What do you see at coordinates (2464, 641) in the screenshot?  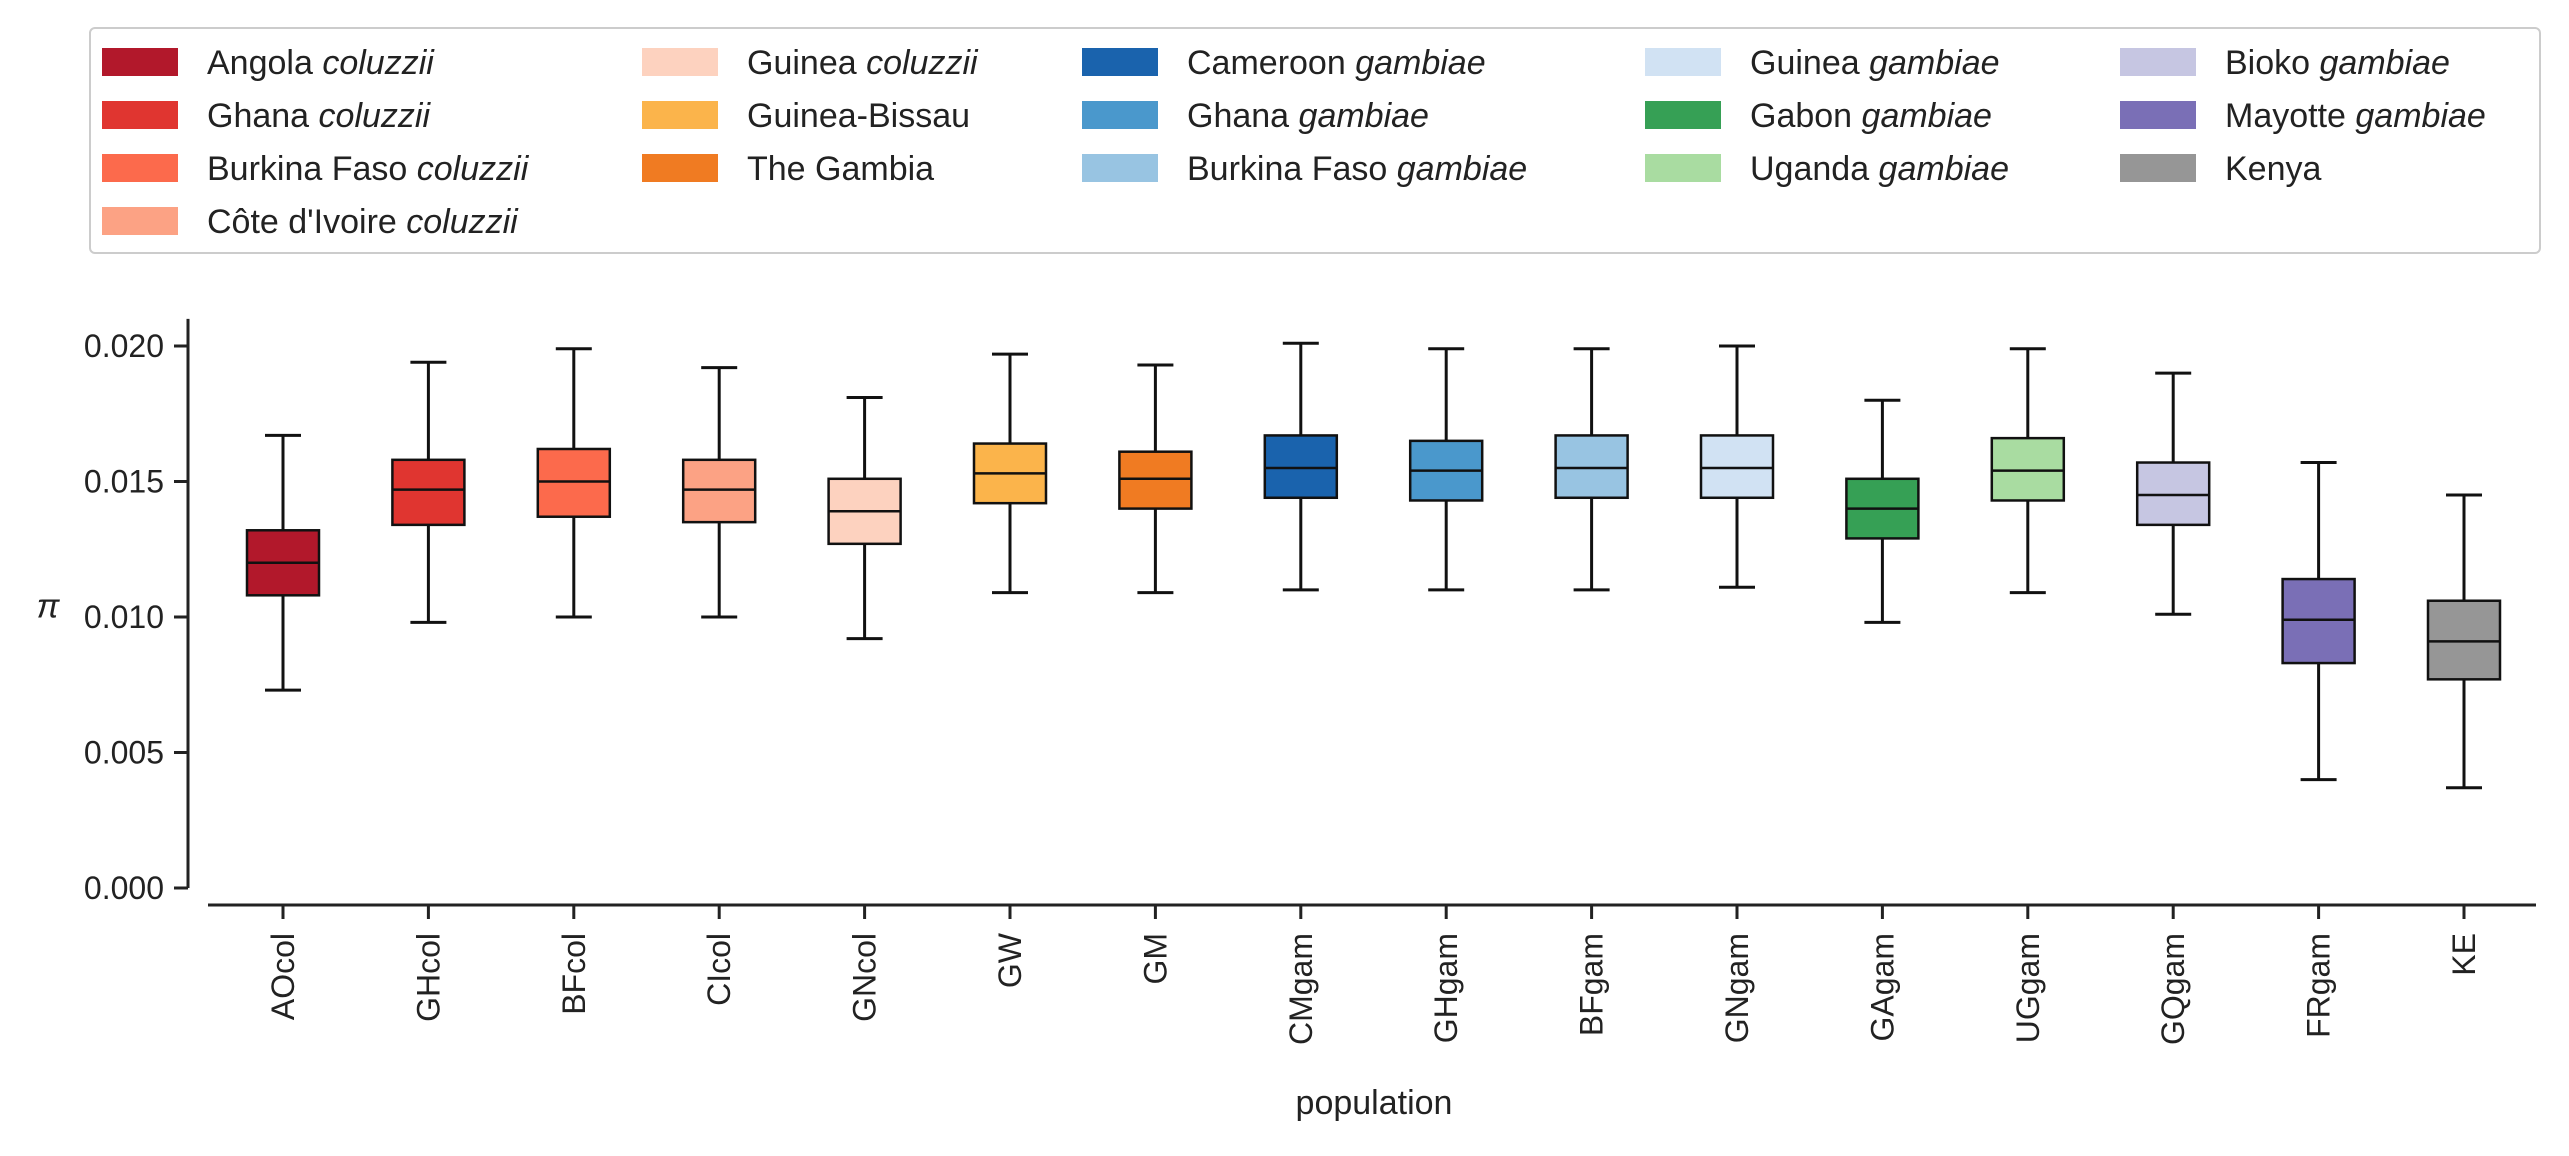 I see `box-KE` at bounding box center [2464, 641].